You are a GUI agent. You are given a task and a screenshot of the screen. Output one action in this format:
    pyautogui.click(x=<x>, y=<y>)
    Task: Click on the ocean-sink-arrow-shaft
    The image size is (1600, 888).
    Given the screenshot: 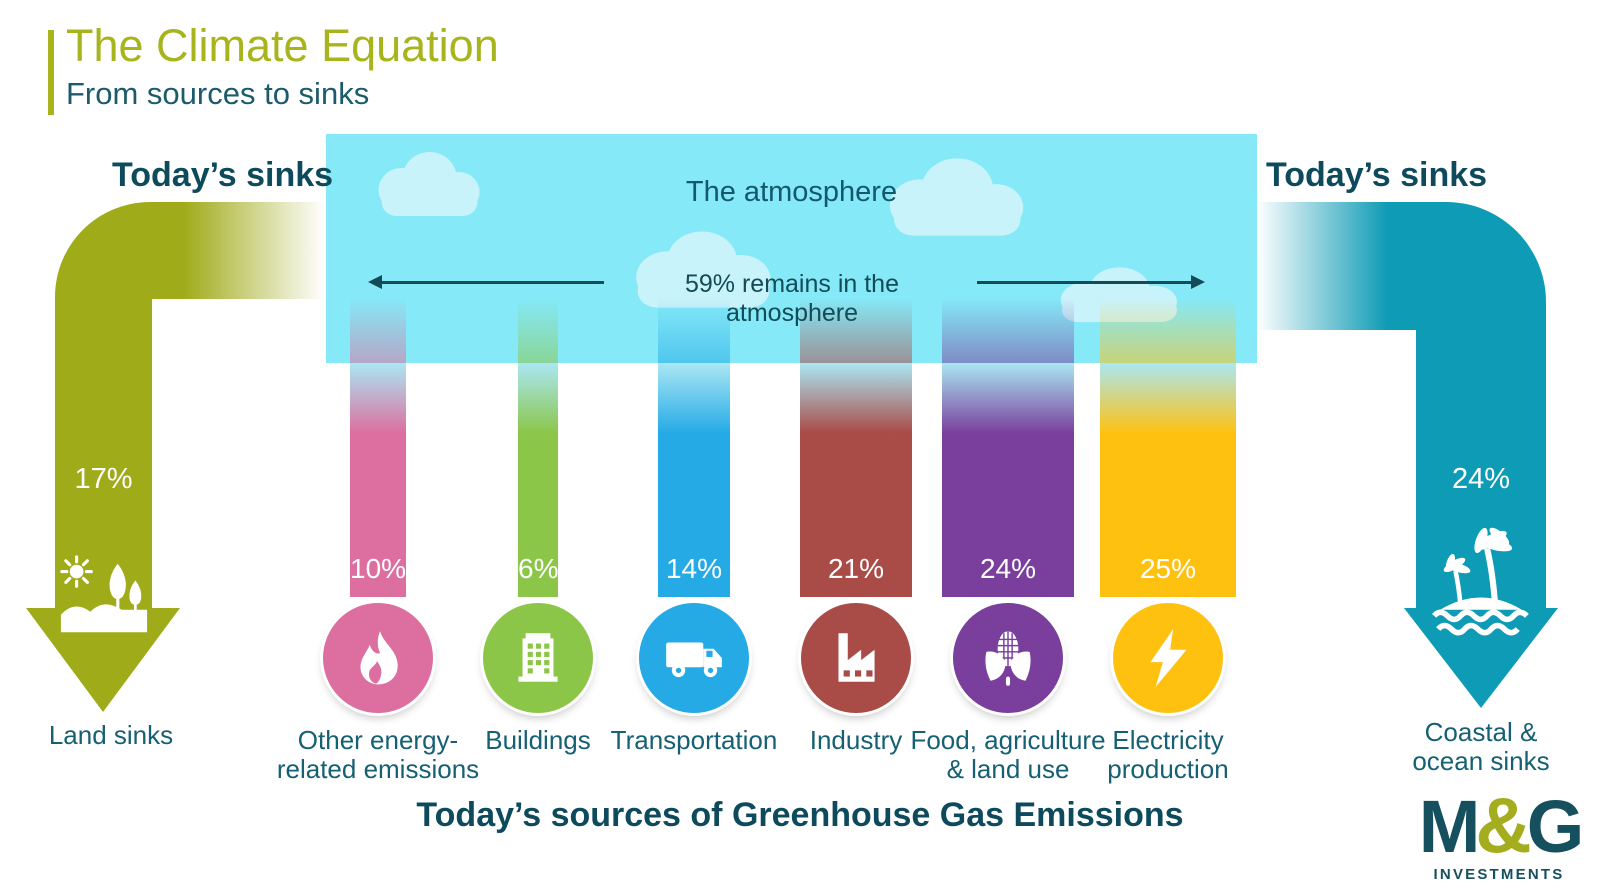 What is the action you would take?
    pyautogui.click(x=1481, y=467)
    